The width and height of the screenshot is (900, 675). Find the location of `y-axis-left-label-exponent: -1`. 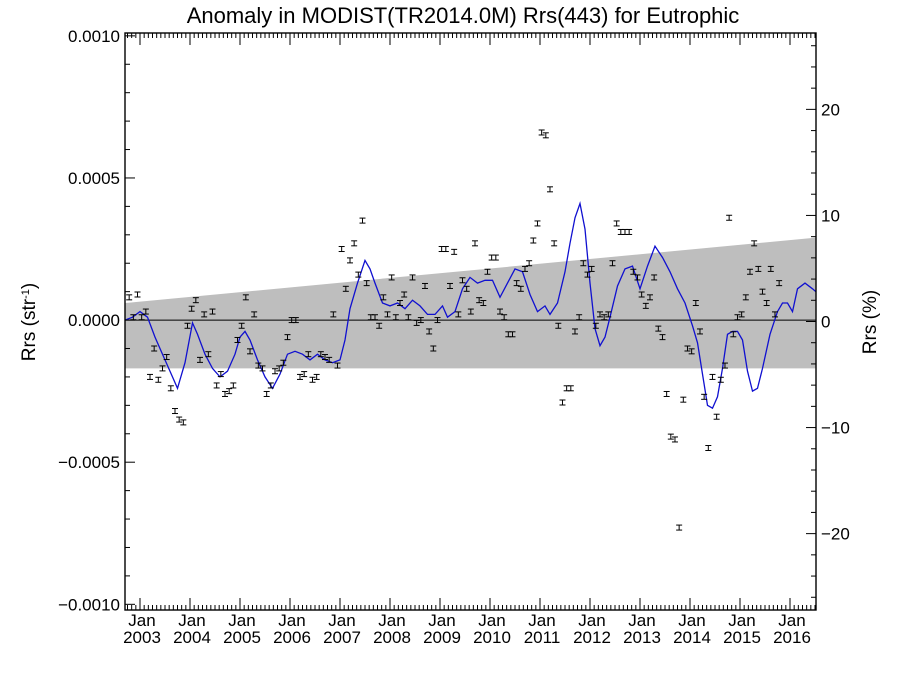

y-axis-left-label-exponent: -1 is located at coordinates (26, 294).